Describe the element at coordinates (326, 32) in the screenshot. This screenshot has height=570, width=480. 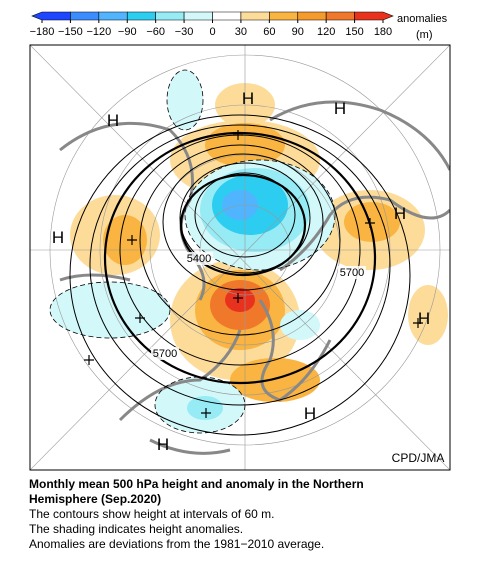
I see `colorbar-tick-label: 120` at that location.